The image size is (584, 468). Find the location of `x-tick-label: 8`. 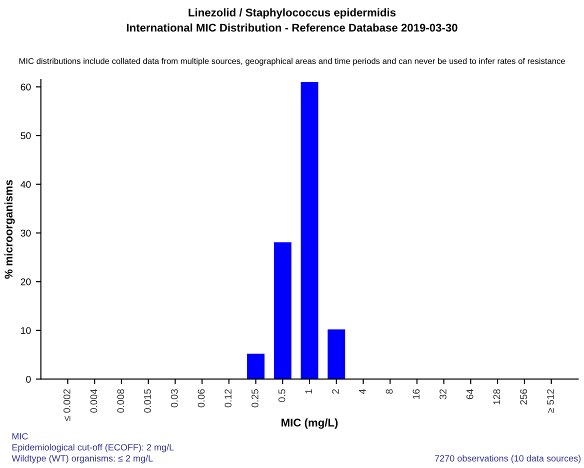

x-tick-label: 8 is located at coordinates (389, 391).